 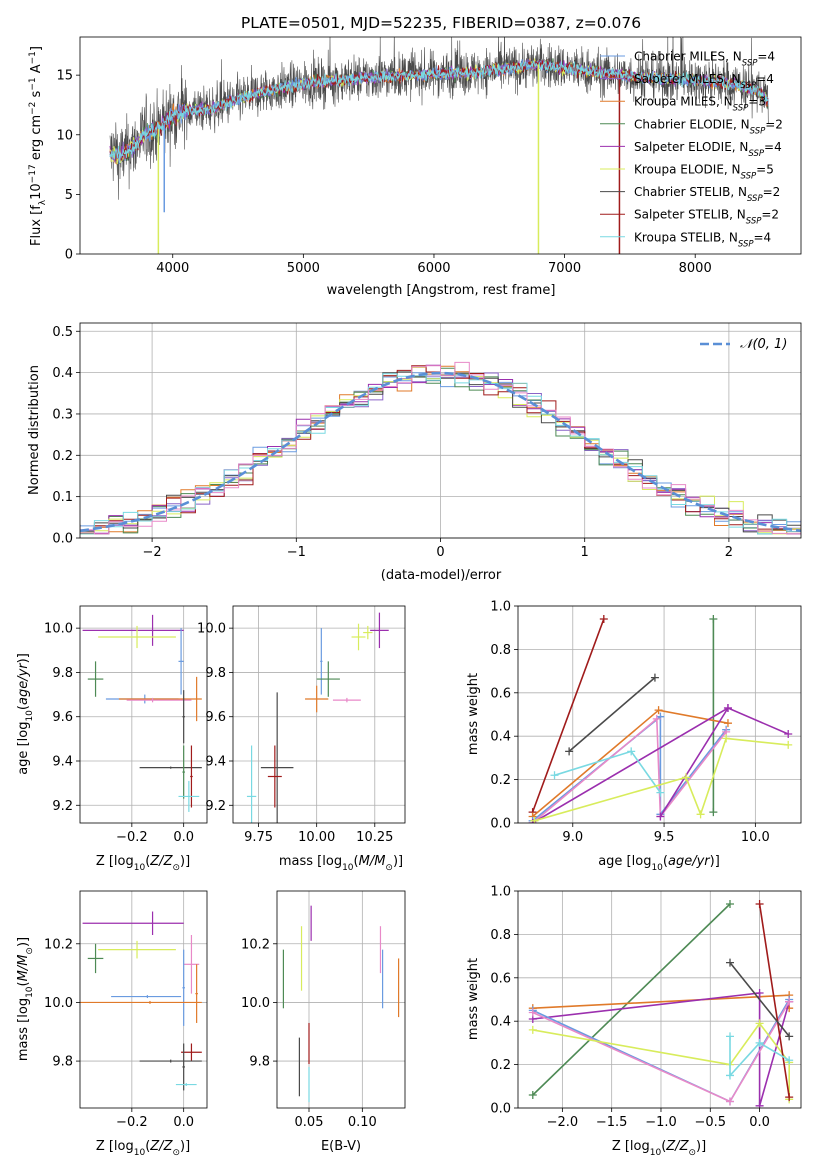 I want to click on y-tick-label: 0.6, so click(x=500, y=978).